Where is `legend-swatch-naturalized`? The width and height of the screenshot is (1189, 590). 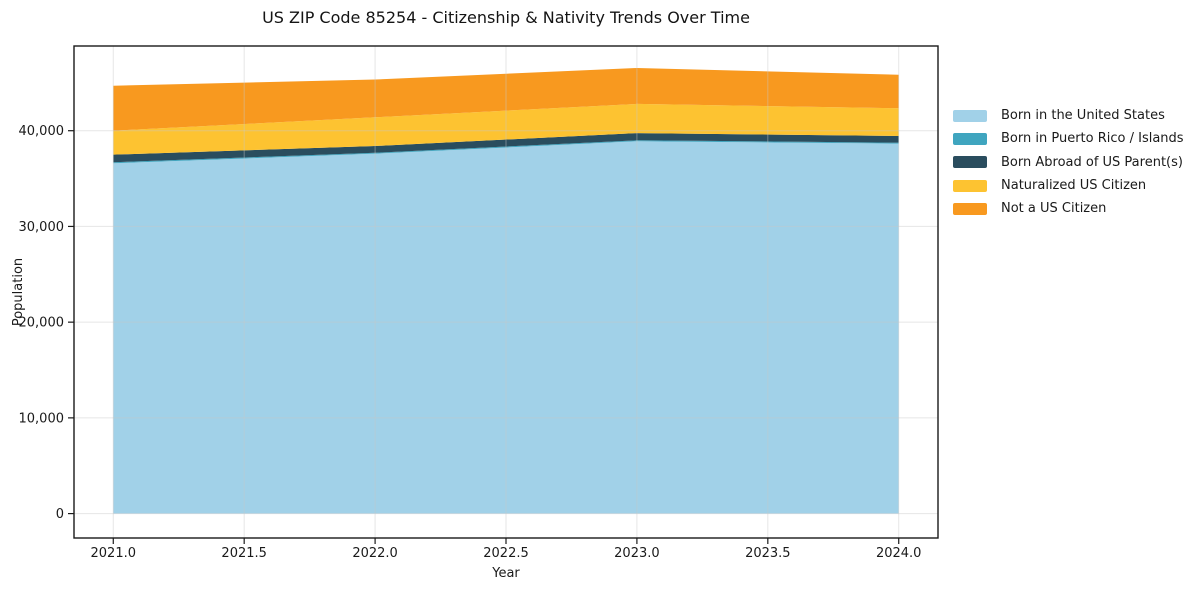 legend-swatch-naturalized is located at coordinates (970, 185).